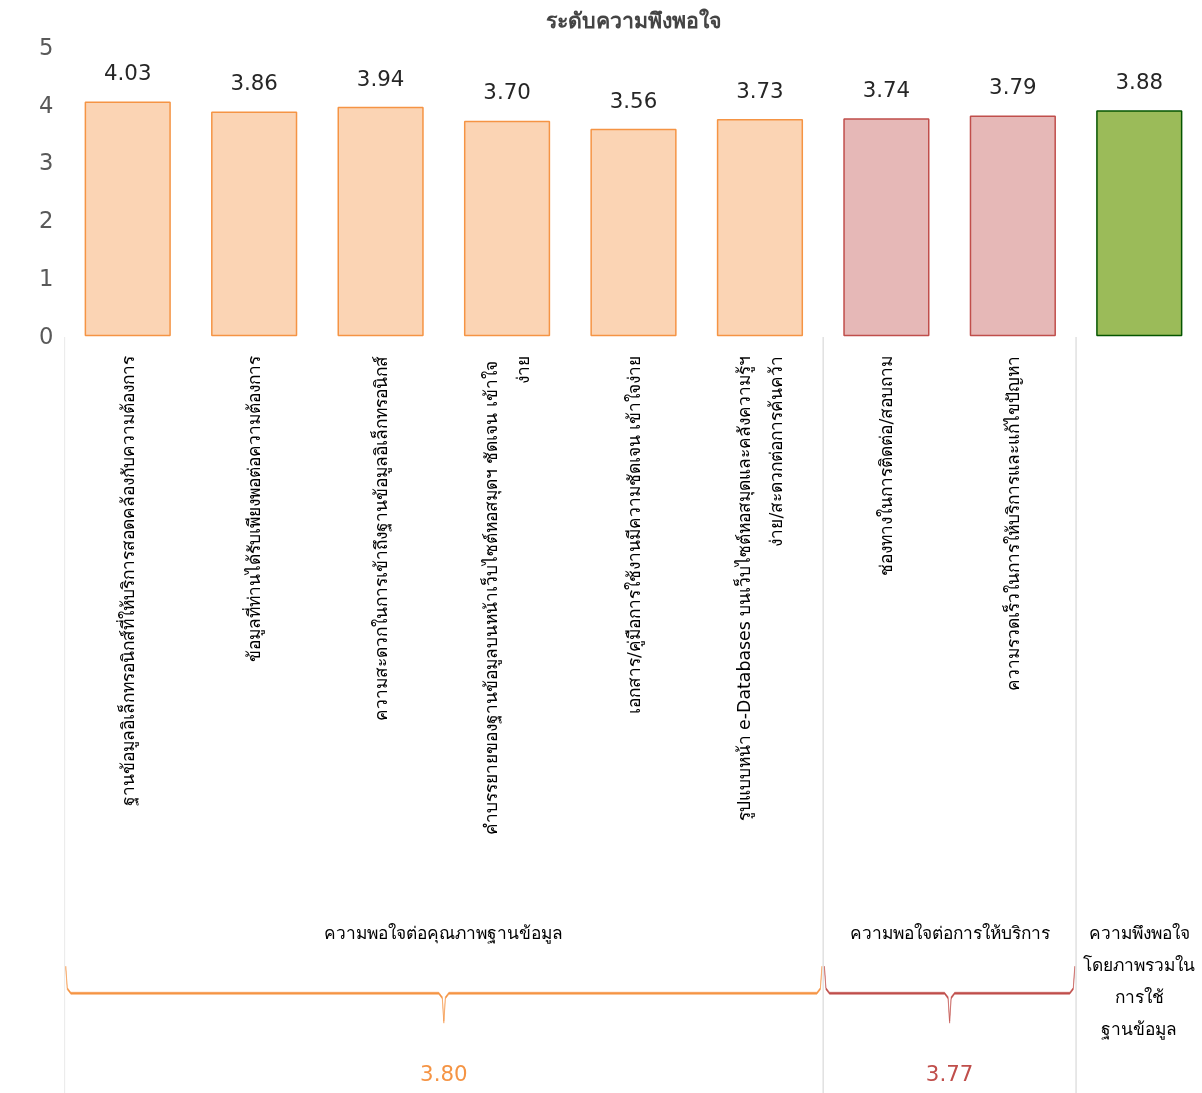  What do you see at coordinates (127, 73) in the screenshot?
I see `data-label: 4.03` at bounding box center [127, 73].